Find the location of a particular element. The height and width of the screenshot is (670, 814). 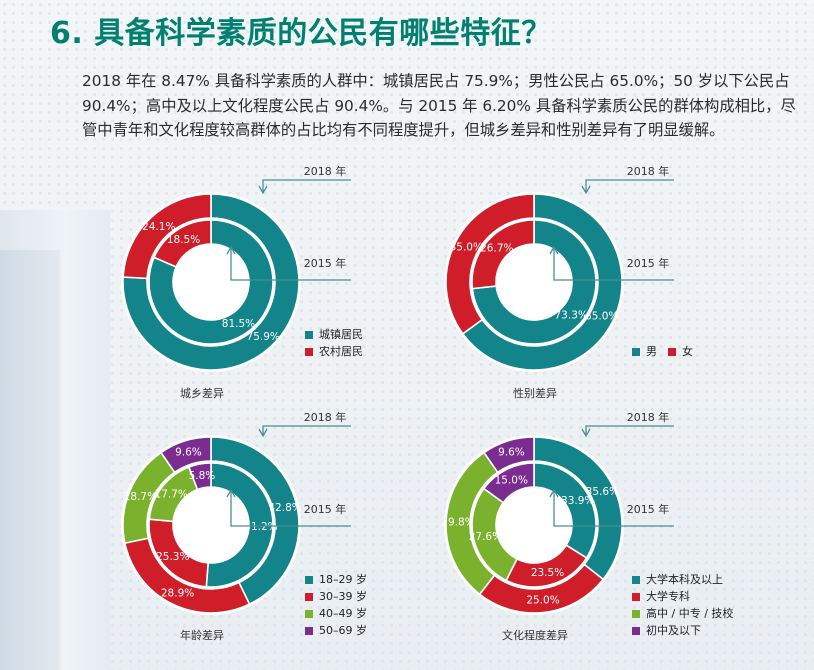

legend-label-1: 大学专科 is located at coordinates (668, 596).